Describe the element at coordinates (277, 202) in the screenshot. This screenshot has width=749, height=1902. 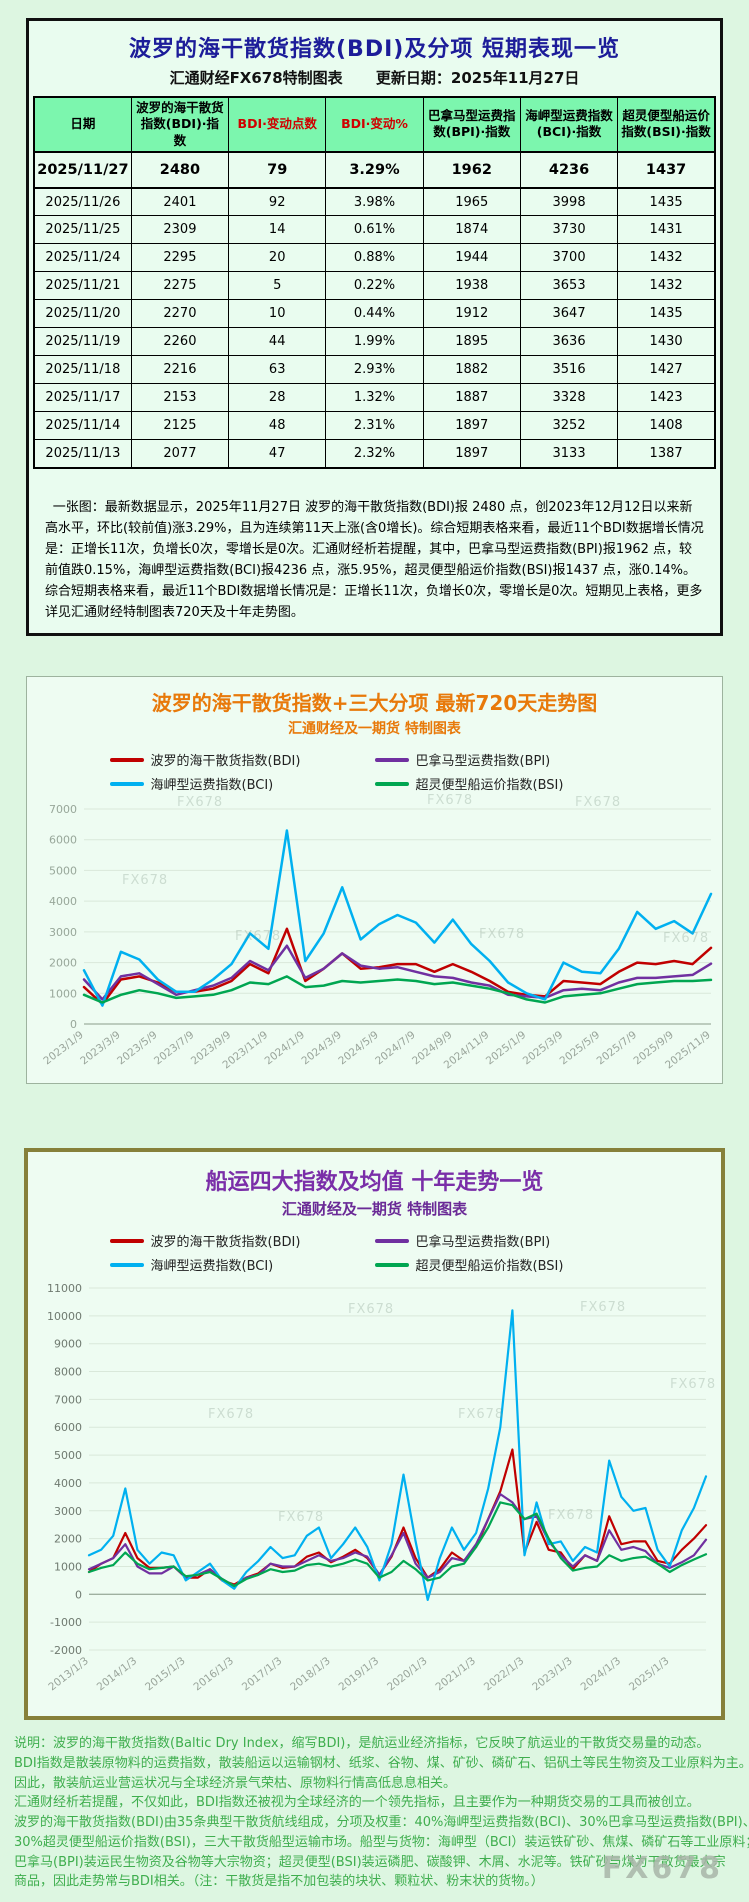
I see `table-cell: 92` at that location.